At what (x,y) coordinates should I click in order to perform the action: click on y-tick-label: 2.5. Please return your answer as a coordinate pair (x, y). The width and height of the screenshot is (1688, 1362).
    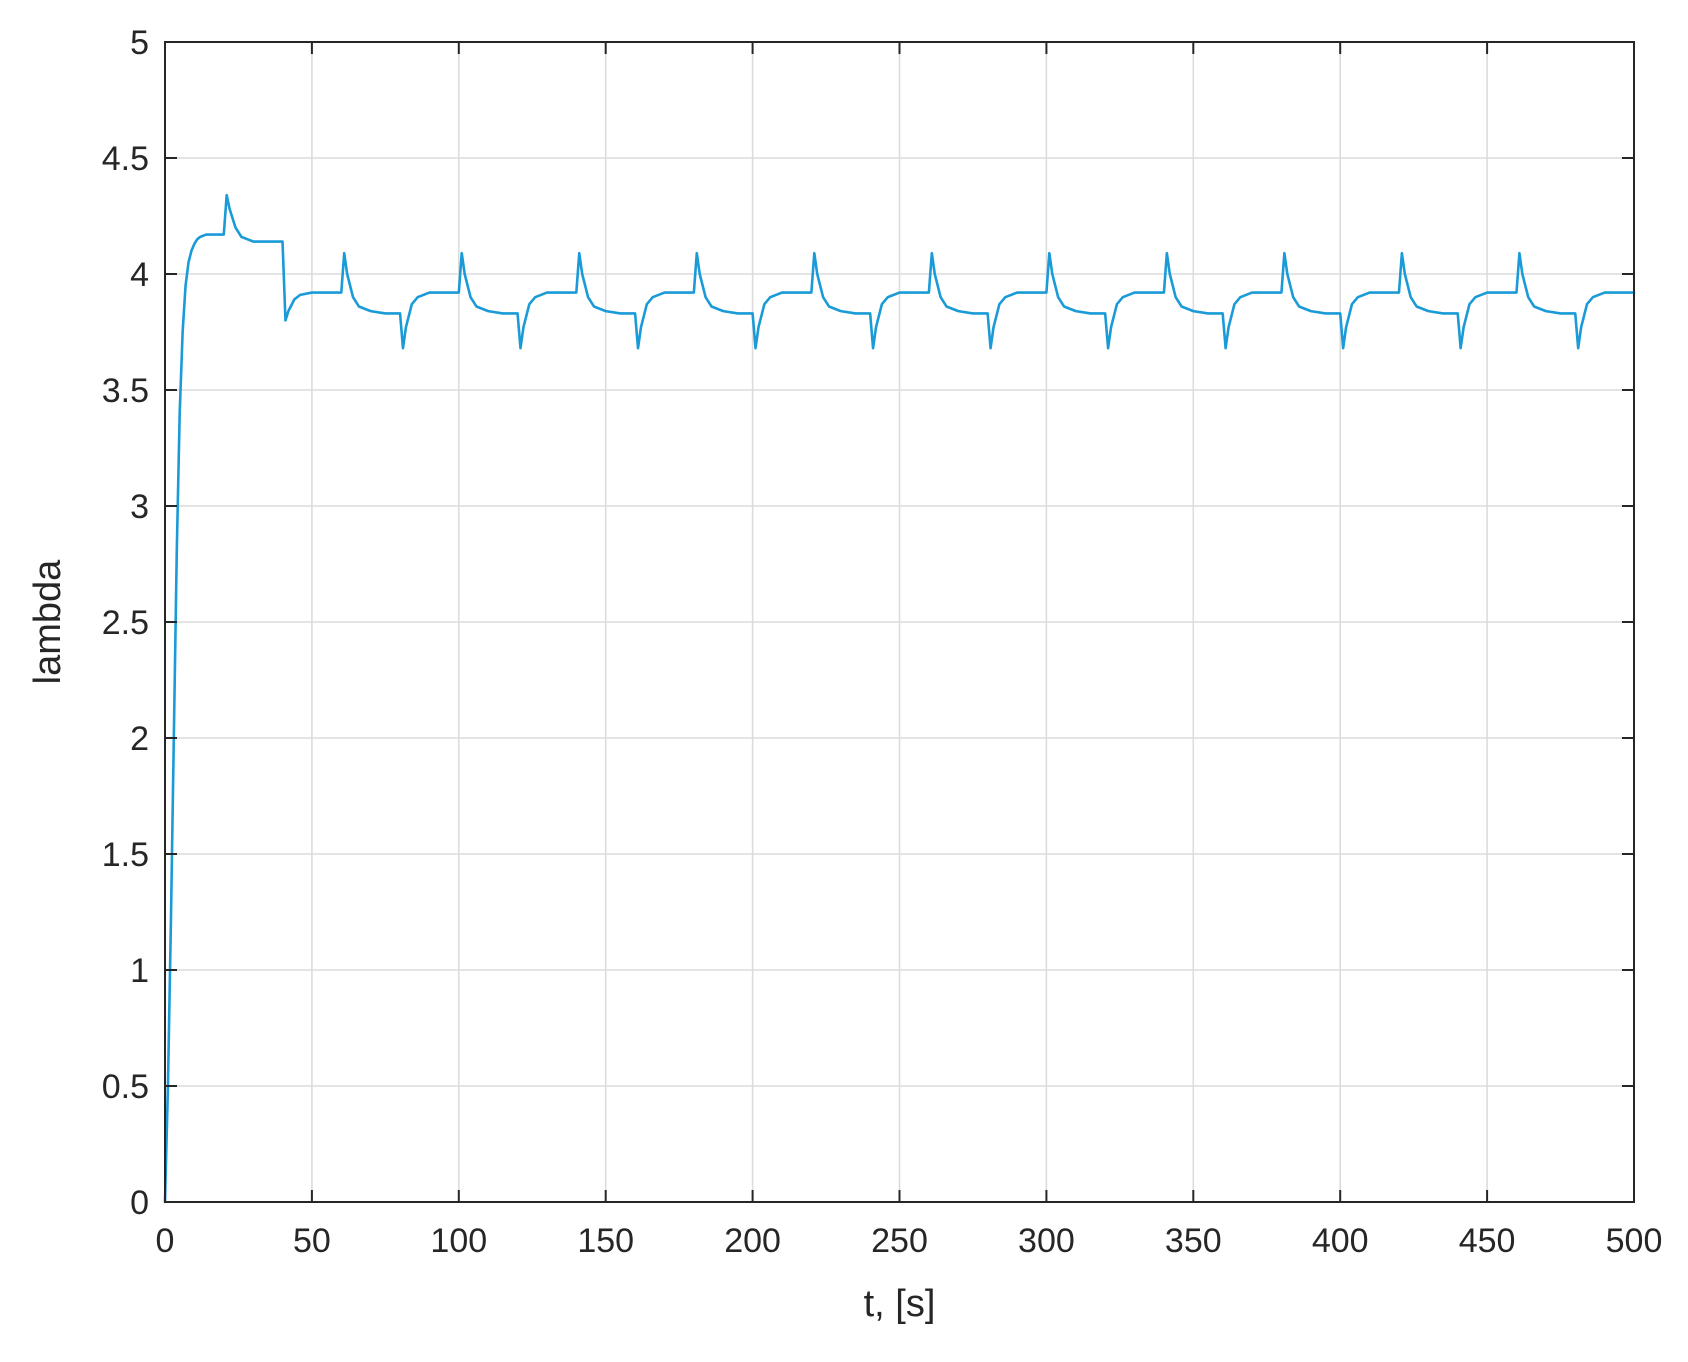
    Looking at the image, I should click on (125, 623).